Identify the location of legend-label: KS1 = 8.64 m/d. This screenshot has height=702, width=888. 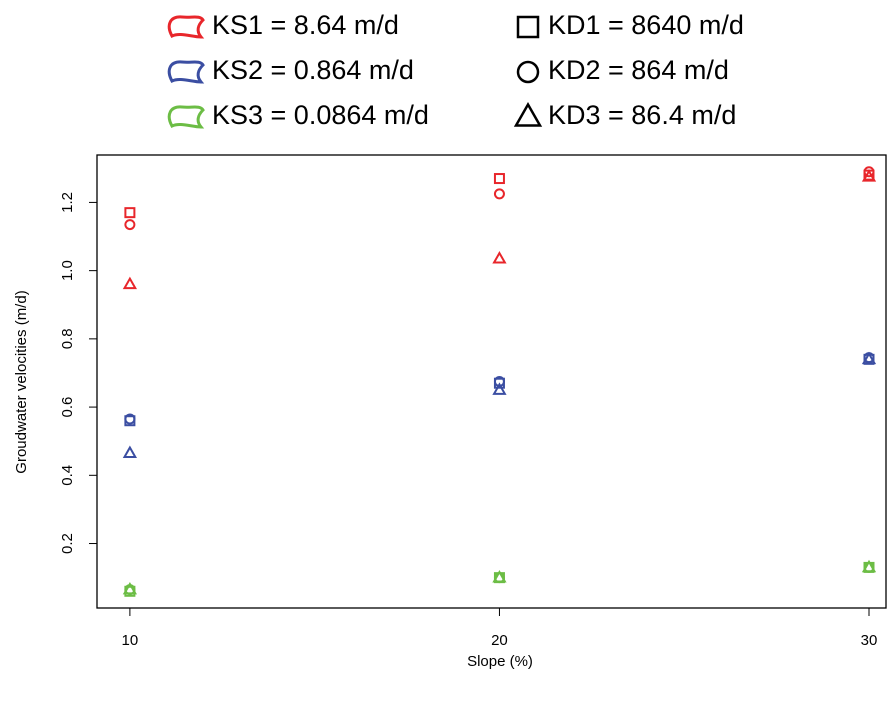
(305, 25).